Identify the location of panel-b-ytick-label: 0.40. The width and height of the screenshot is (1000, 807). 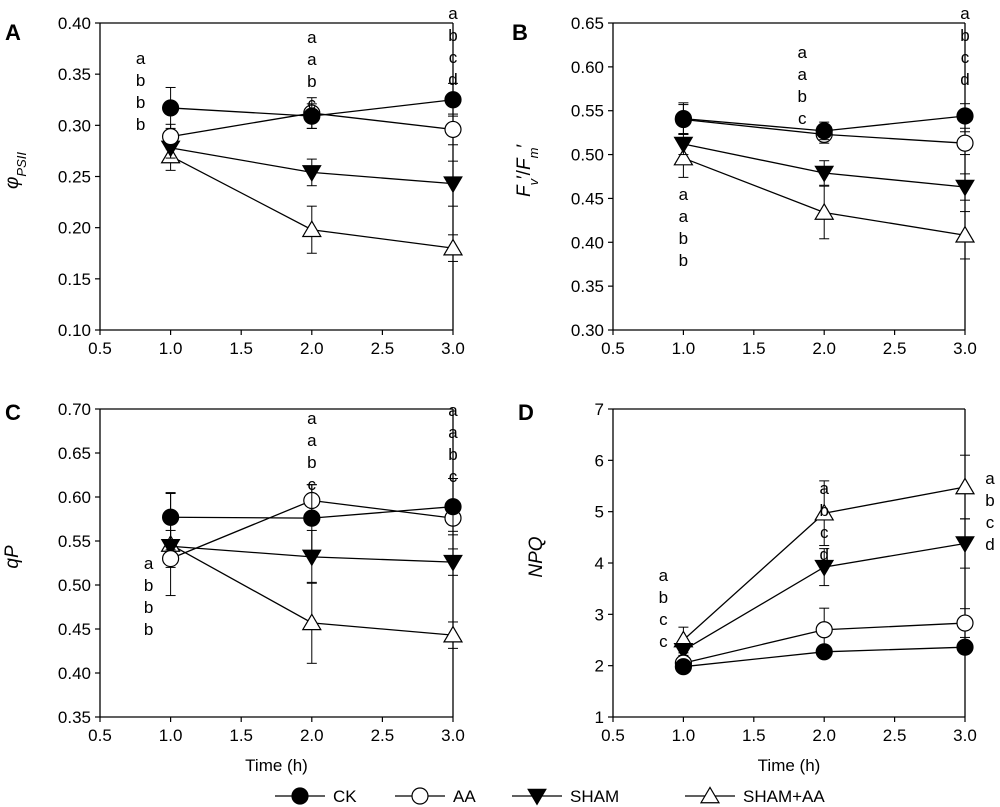
(587, 242).